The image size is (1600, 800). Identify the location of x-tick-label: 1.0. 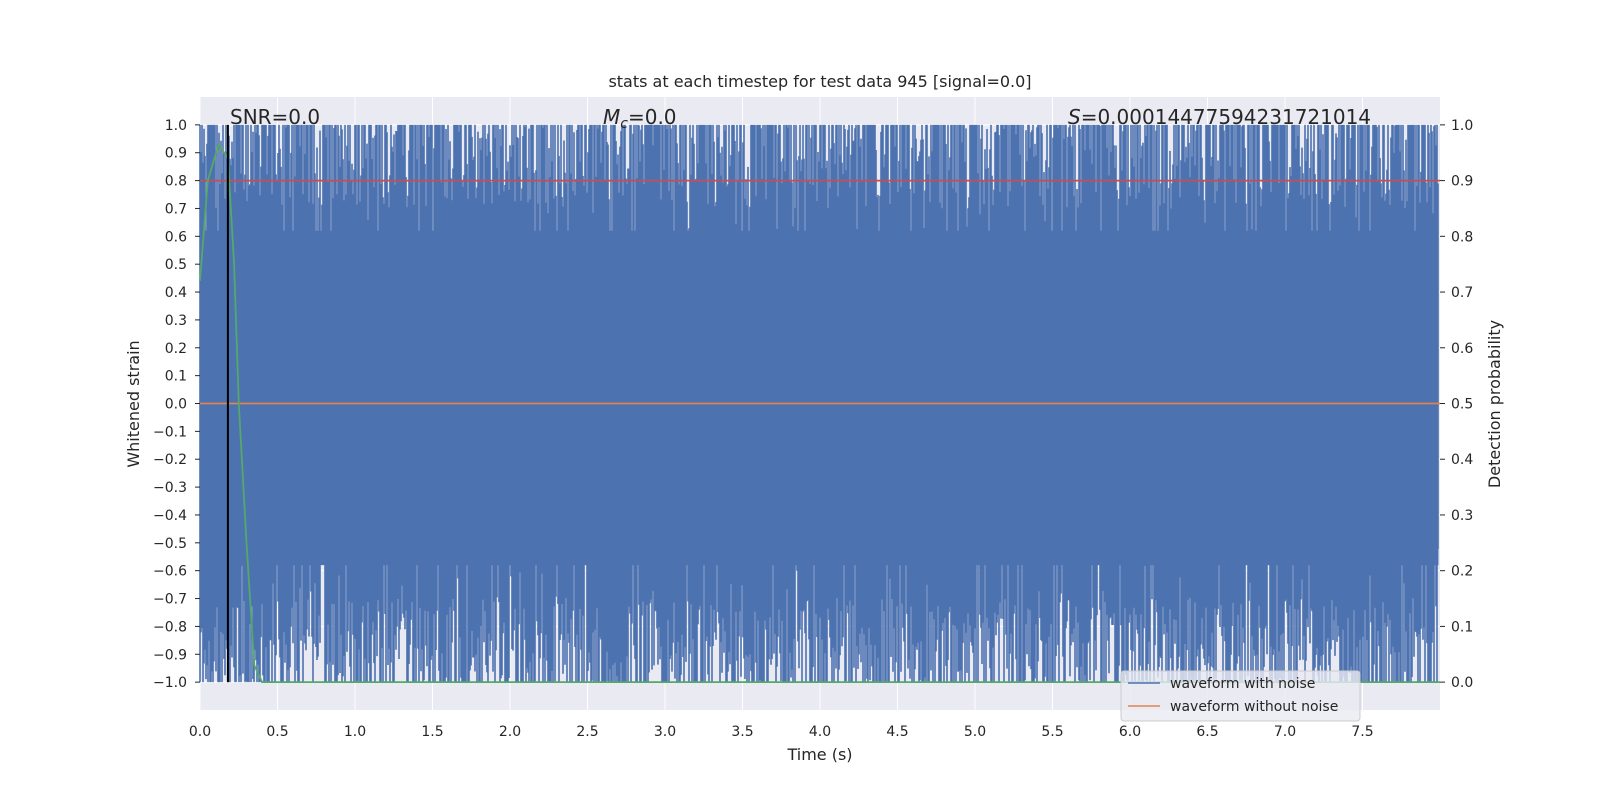
(355, 732).